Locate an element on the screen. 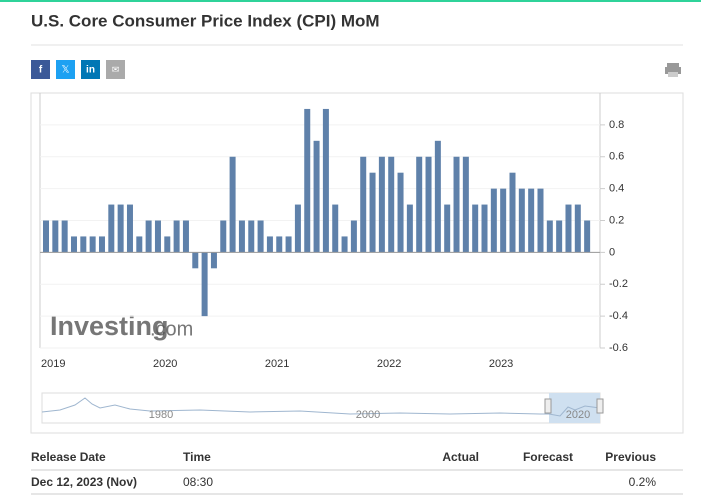 This screenshot has height=497, width=701. y-tick-label: -0.2 is located at coordinates (618, 284).